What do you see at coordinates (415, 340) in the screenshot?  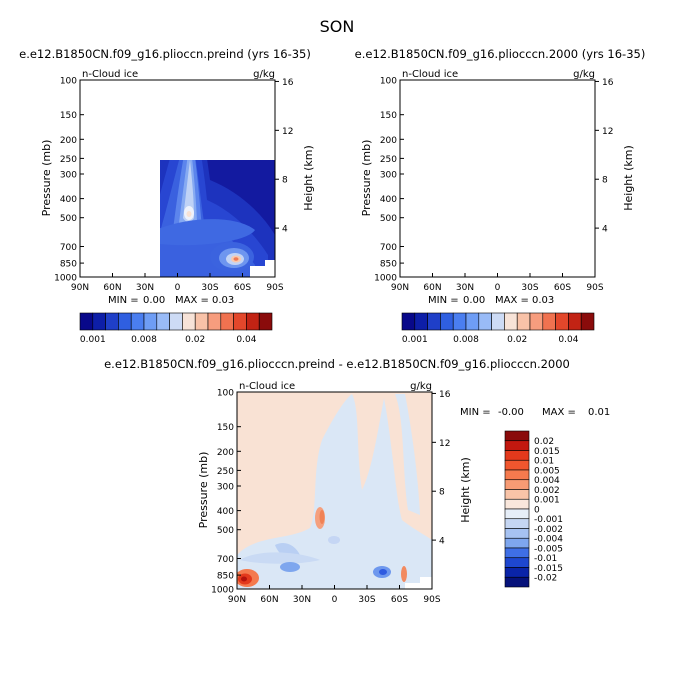 I see `colorbar-label: 0.001` at bounding box center [415, 340].